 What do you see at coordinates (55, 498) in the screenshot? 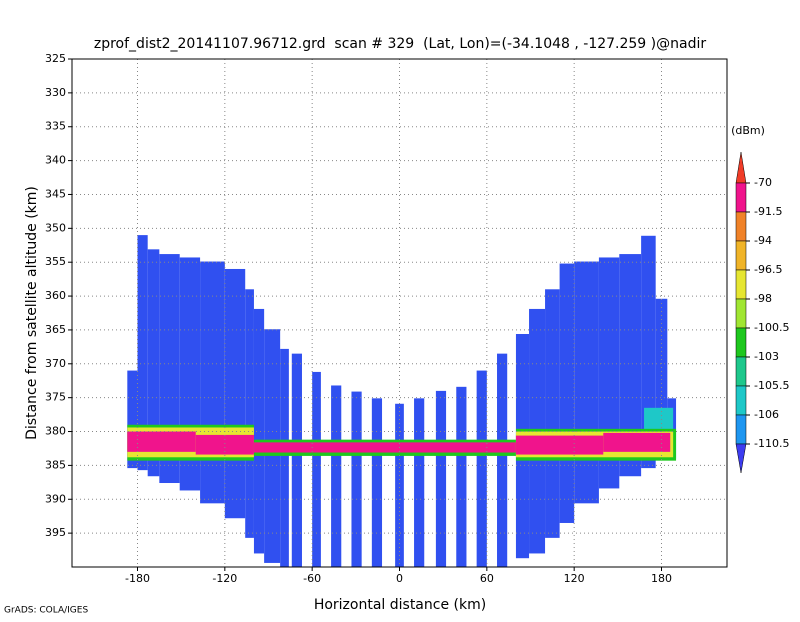
I see `y-tick-label: 390` at bounding box center [55, 498].